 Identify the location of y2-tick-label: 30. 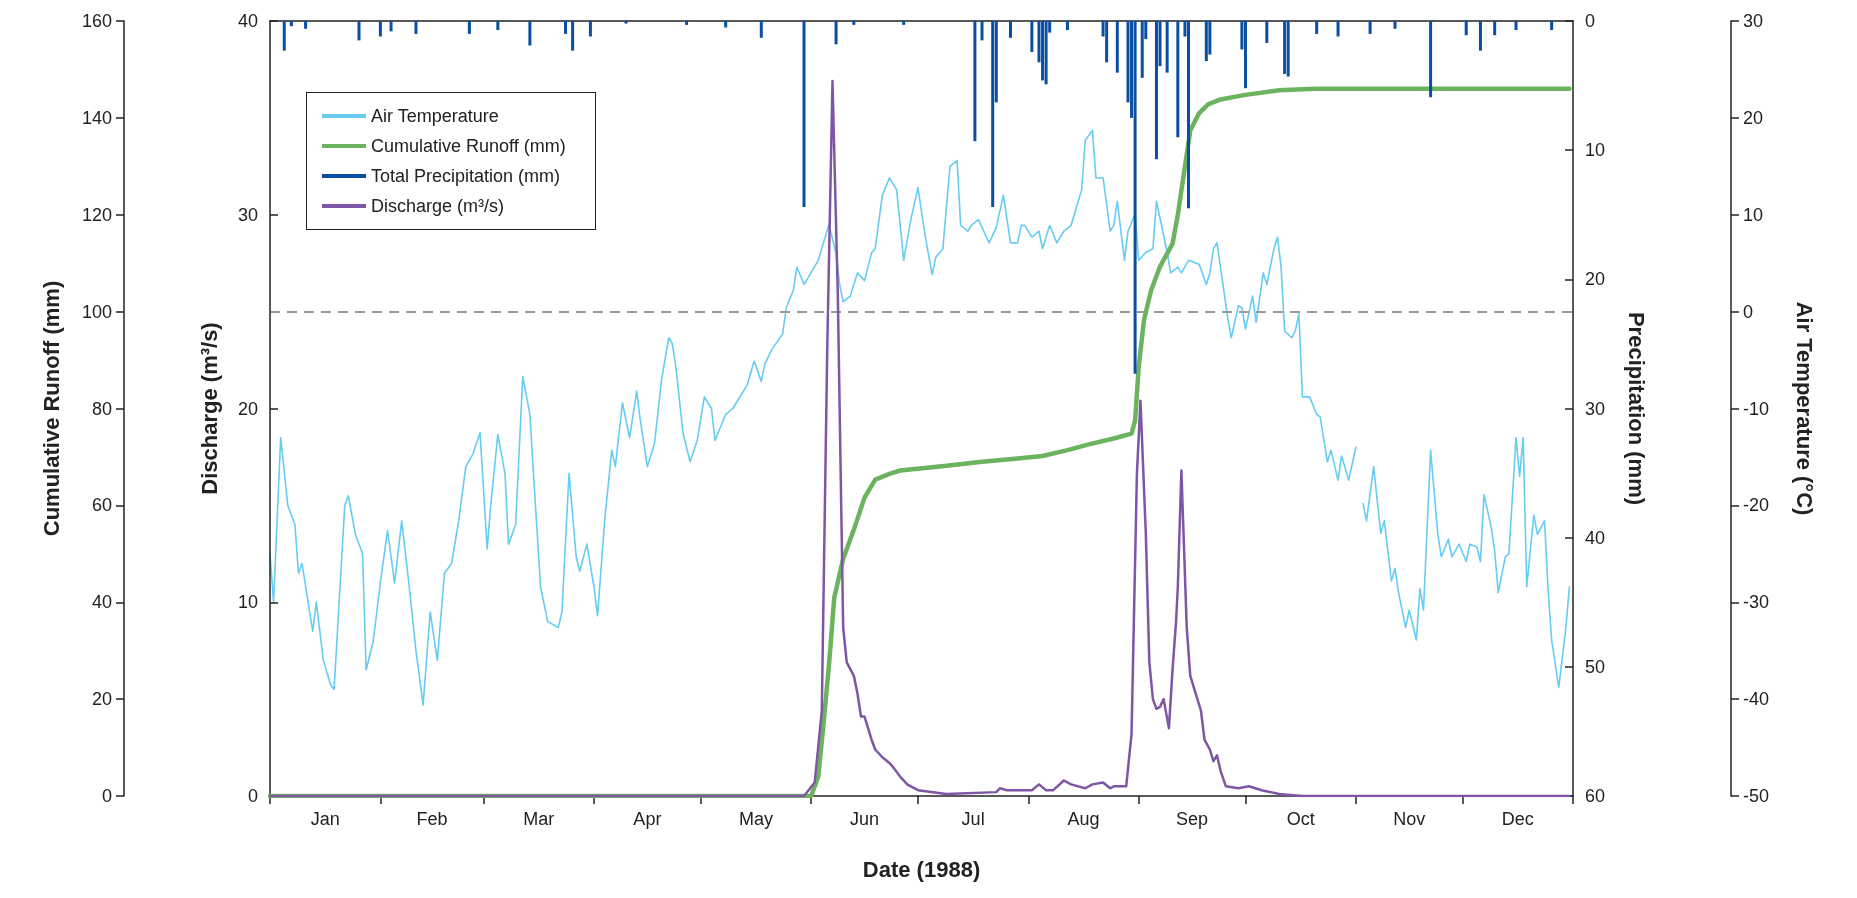
(247, 214).